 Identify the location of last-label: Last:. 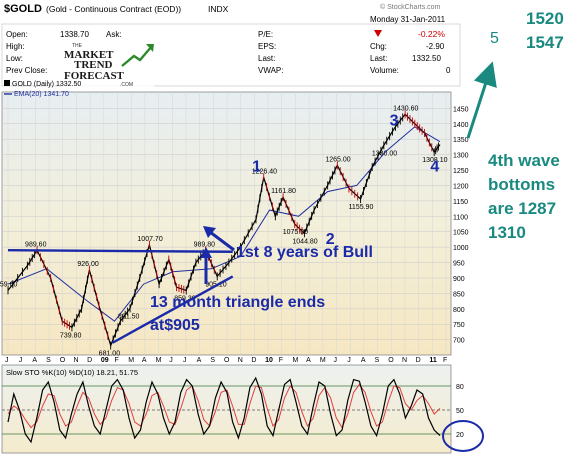
(378, 58).